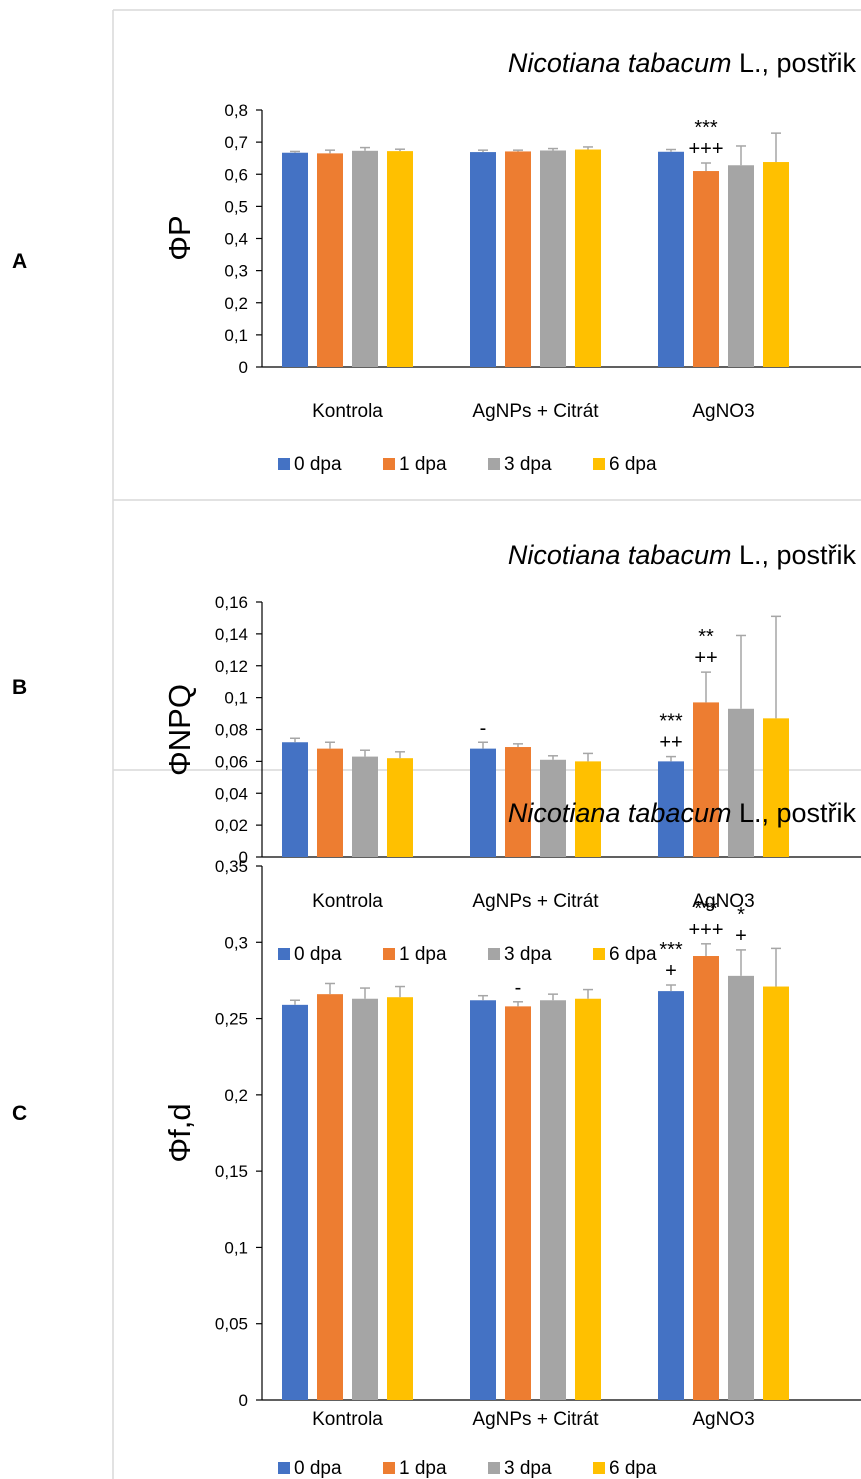 Image resolution: width=861 pixels, height=1479 pixels. I want to click on panel-a-legend-label: 0 dpa, so click(318, 464).